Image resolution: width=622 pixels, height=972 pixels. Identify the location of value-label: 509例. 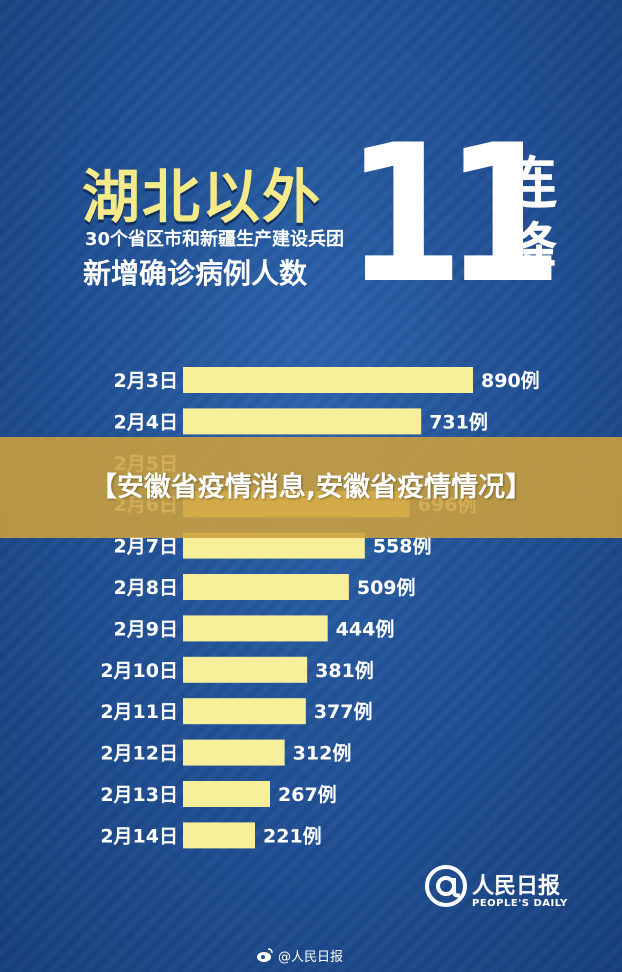
(386, 587).